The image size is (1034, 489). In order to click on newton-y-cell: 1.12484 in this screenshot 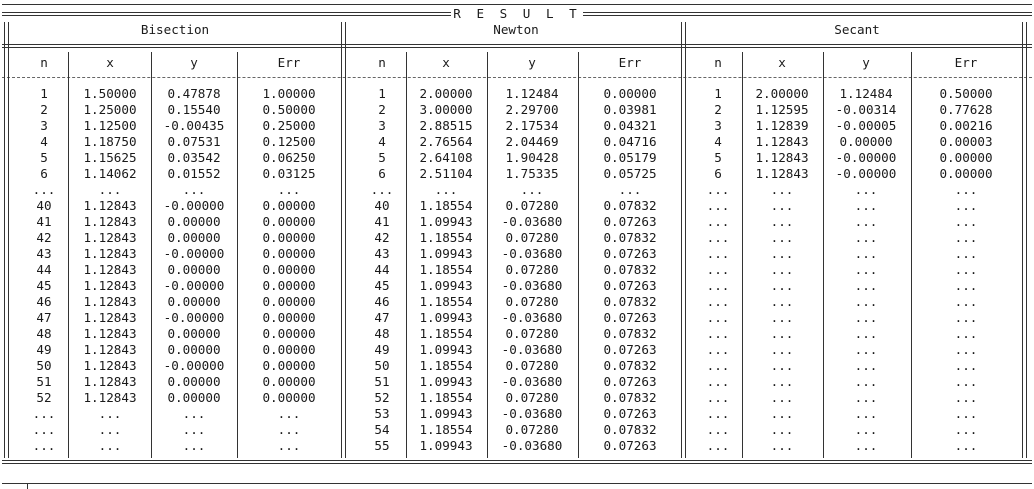, I will do `click(532, 93)`.